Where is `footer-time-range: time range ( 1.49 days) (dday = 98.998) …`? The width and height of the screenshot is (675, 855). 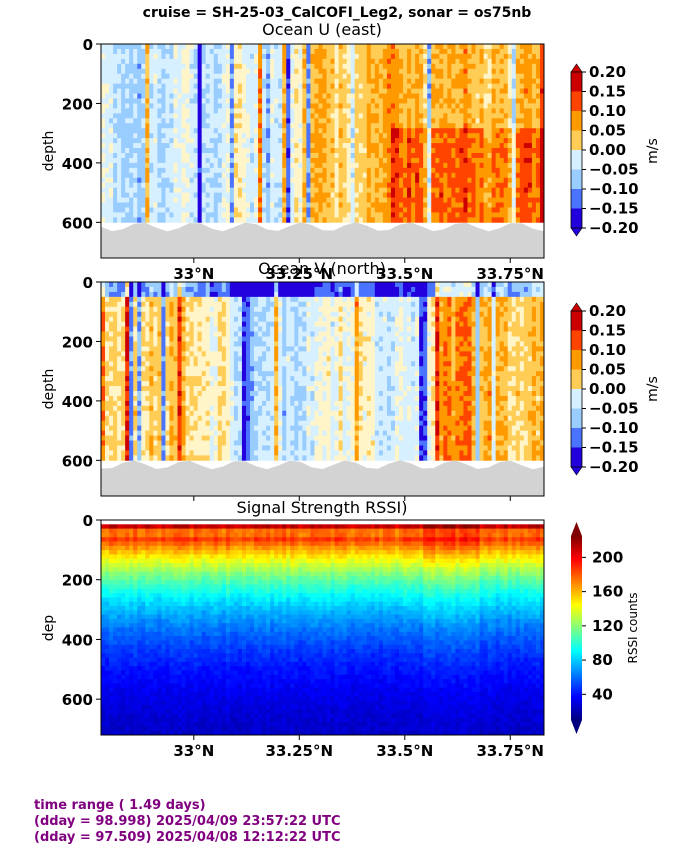 footer-time-range: time range ( 1.49 days) (dday = 98.998) … is located at coordinates (187, 822).